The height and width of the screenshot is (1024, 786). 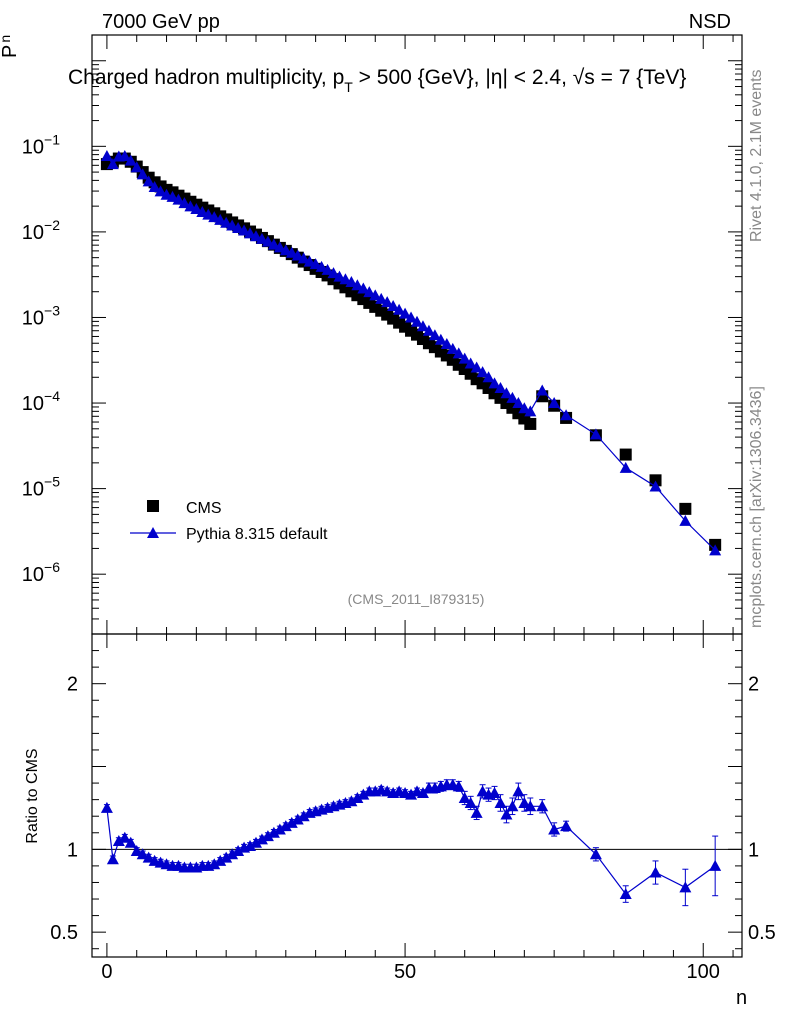 What do you see at coordinates (756, 155) in the screenshot?
I see `rivet-label: Rivet 4.1.0, 2.1M events` at bounding box center [756, 155].